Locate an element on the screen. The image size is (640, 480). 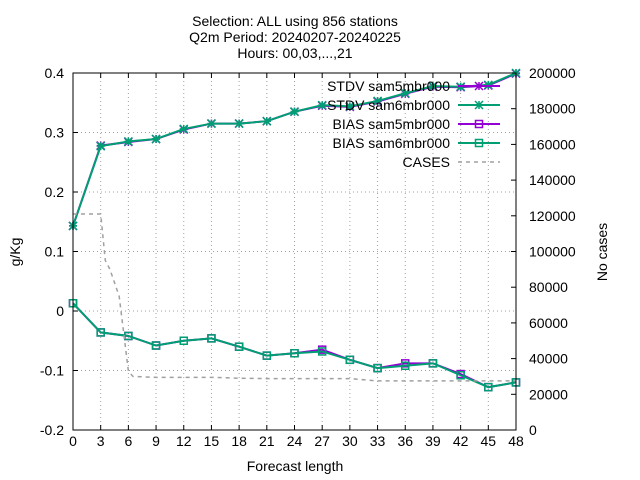
y2-tick-label: 120000 is located at coordinates (552, 216).